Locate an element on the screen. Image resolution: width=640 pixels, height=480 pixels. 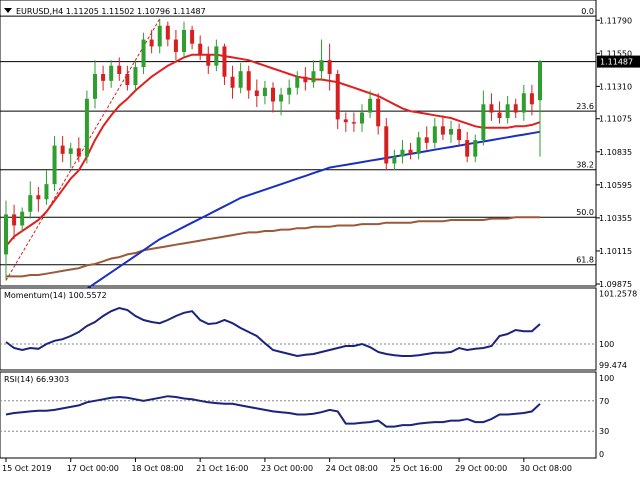
momentum-tick-label: 99.474 is located at coordinates (613, 365).